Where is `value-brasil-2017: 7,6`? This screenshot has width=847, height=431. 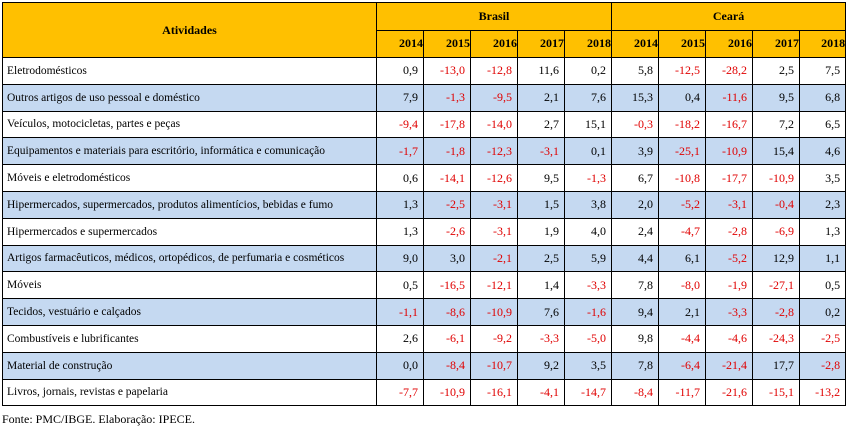
value-brasil-2017: 7,6 is located at coordinates (541, 312).